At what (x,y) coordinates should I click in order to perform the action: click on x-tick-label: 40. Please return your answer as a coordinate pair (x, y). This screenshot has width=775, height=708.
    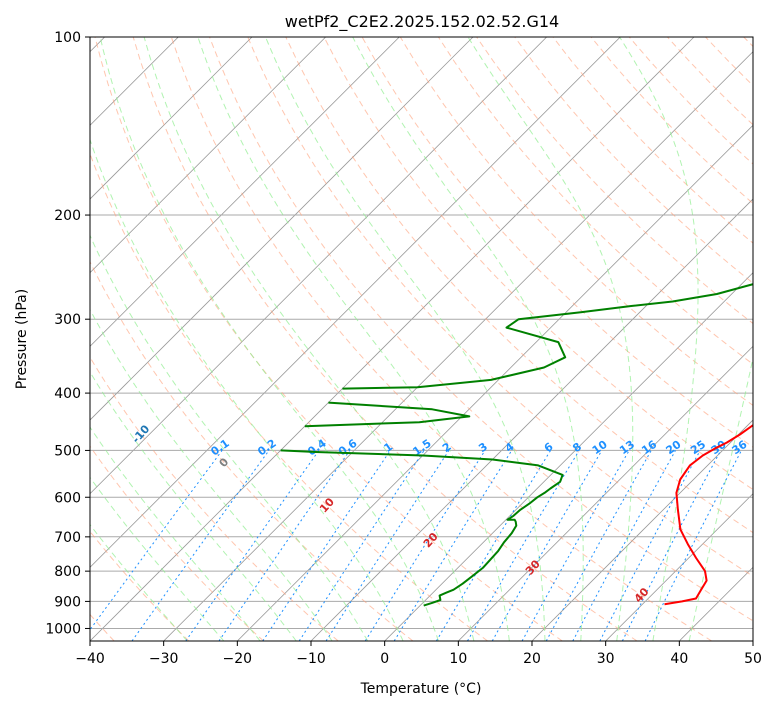
    Looking at the image, I should click on (679, 659).